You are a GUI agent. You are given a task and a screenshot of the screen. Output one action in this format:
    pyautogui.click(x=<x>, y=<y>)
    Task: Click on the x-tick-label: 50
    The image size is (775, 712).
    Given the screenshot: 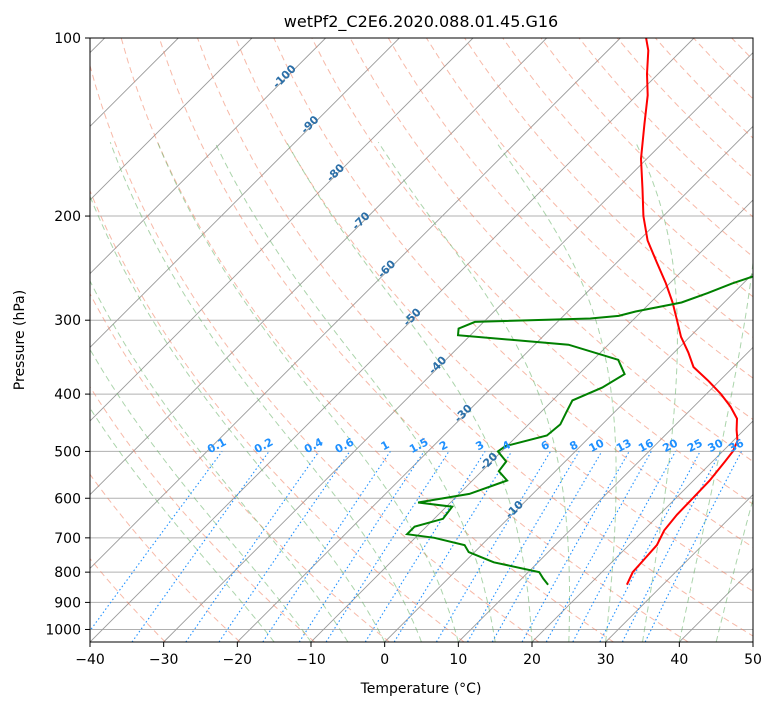 What is the action you would take?
    pyautogui.click(x=753, y=660)
    